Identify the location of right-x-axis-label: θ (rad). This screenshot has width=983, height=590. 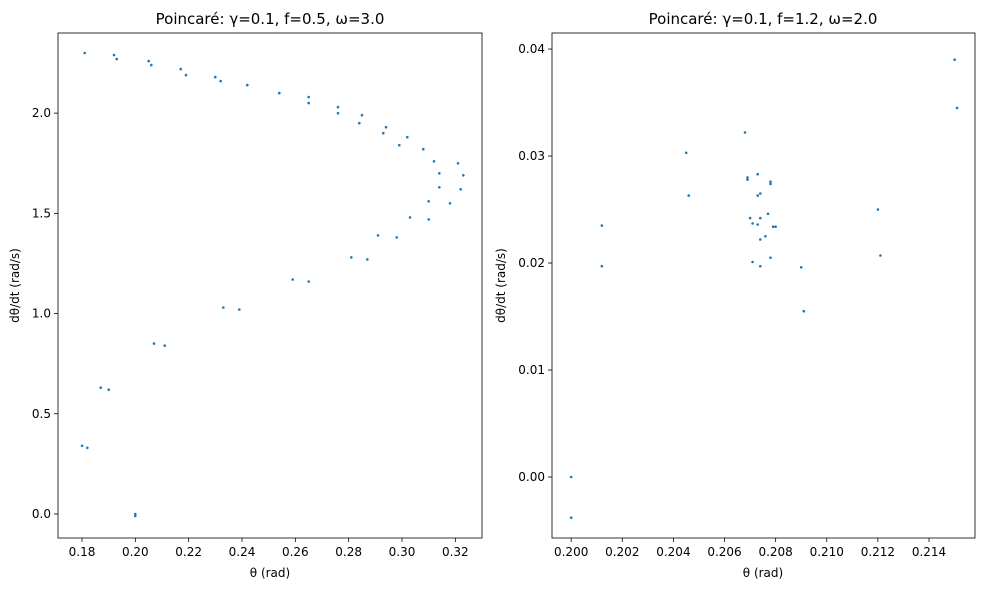
(763, 573).